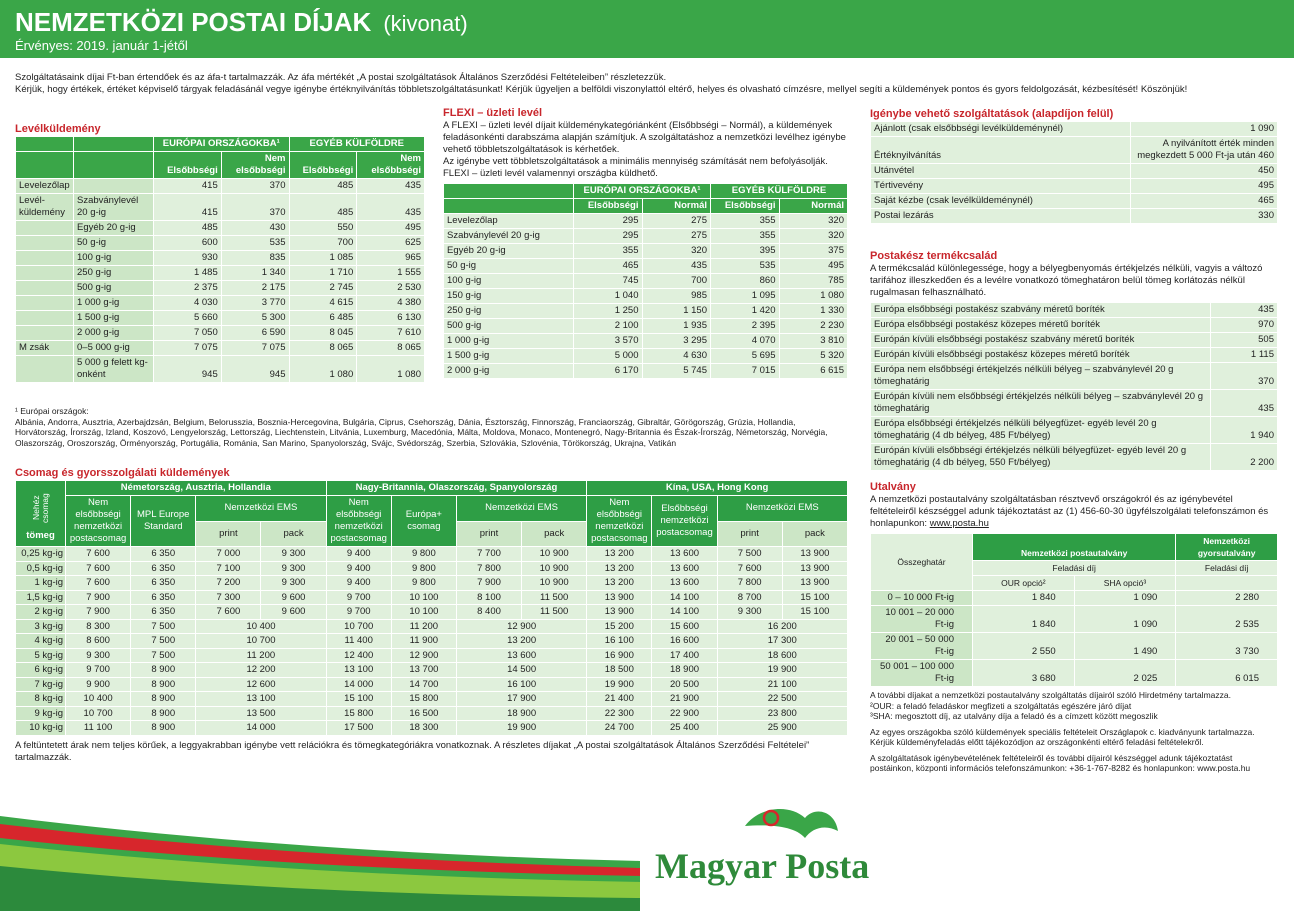  What do you see at coordinates (521, 641) in the screenshot?
I see `cell: 13 200` at bounding box center [521, 641].